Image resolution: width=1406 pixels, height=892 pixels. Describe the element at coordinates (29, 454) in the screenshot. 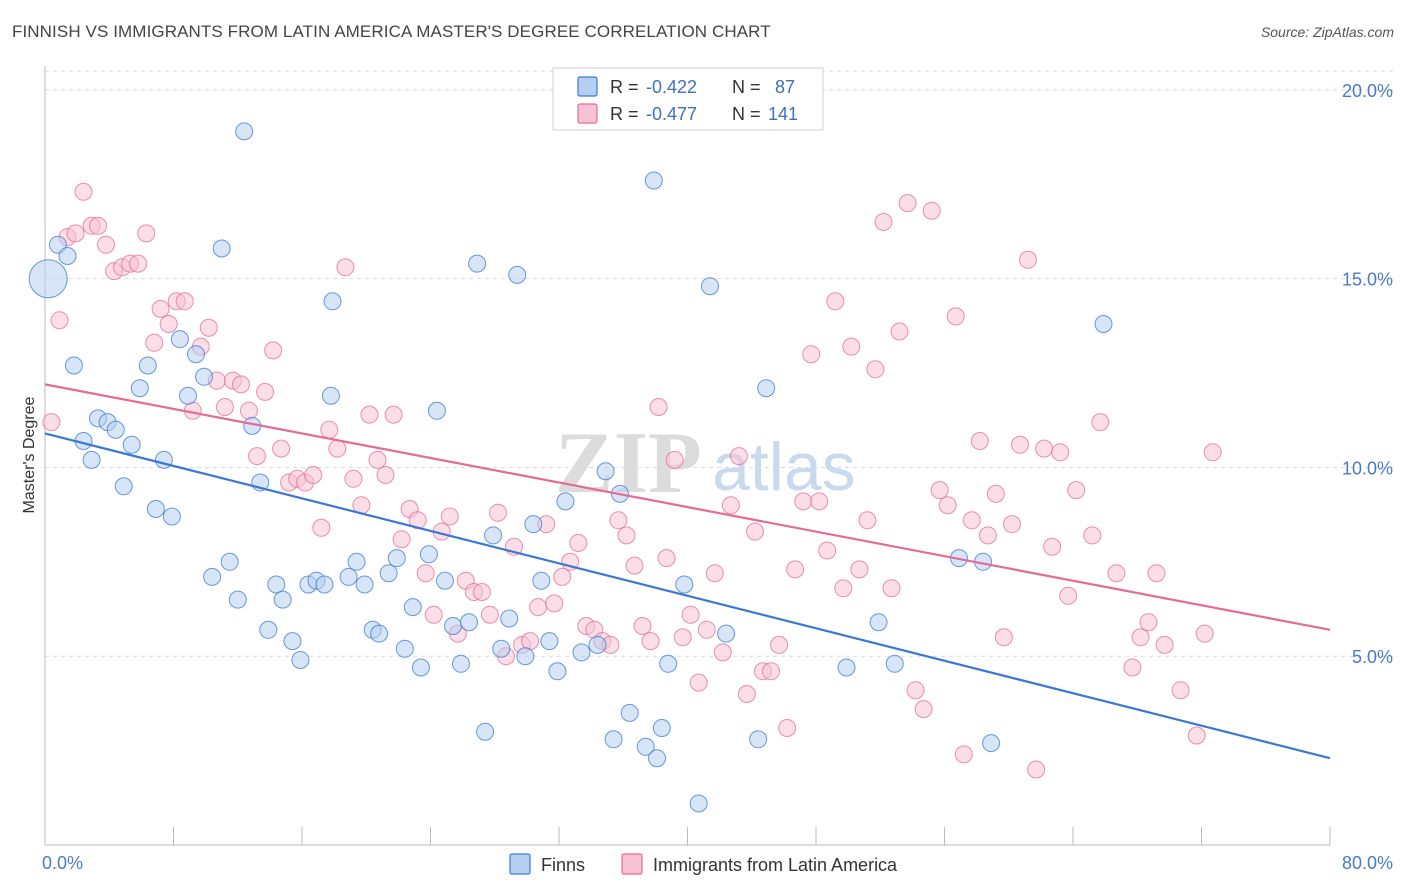

I see `y-axis-title: Master's Degree` at that location.